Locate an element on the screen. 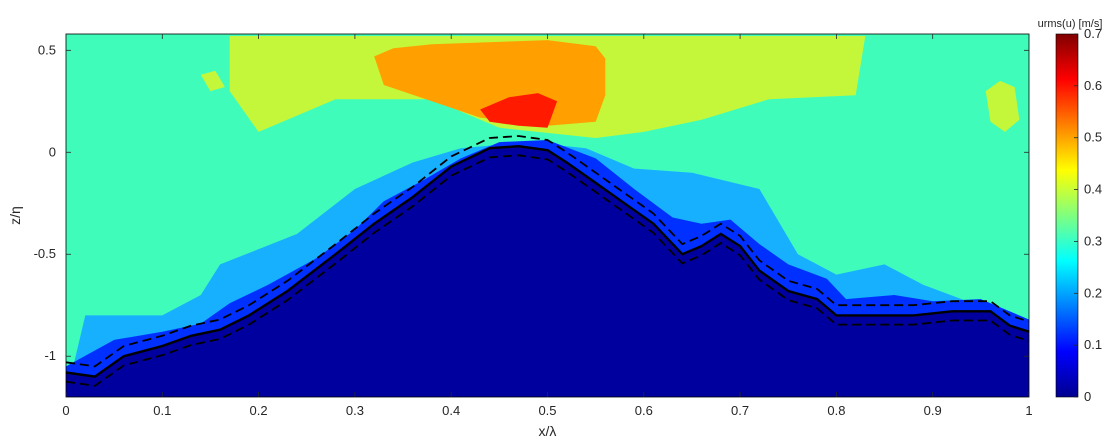 The width and height of the screenshot is (1106, 442). x-tick-label: 0 is located at coordinates (65, 410).